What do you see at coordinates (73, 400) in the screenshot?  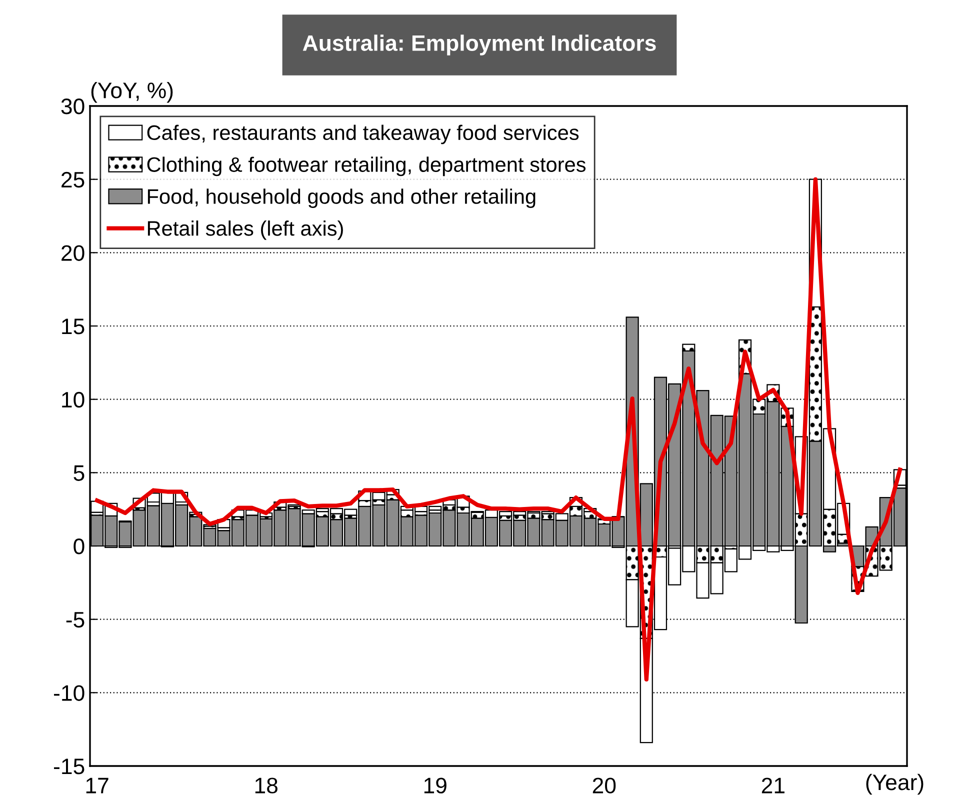 I see `y-tick-label: 10` at bounding box center [73, 400].